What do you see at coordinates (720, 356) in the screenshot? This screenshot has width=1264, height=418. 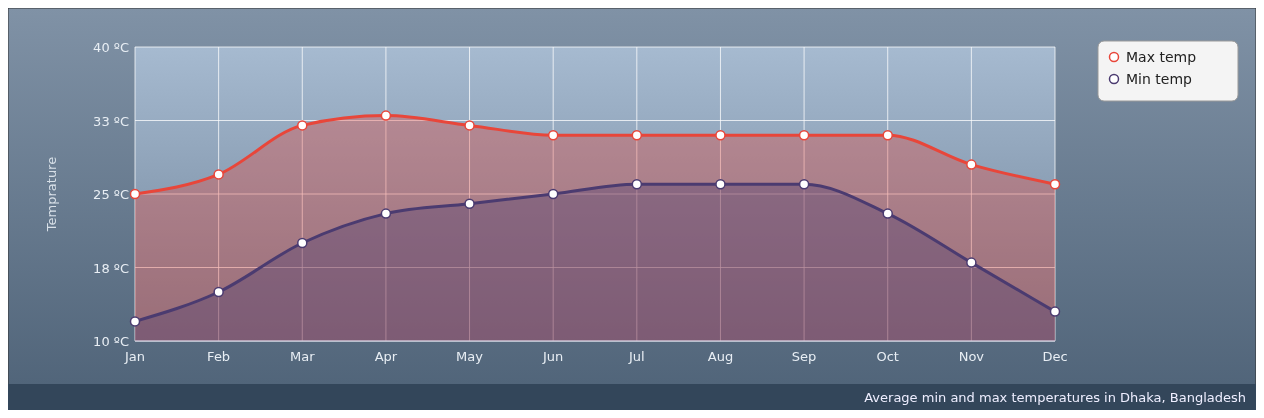 I see `x-tick-label: Aug` at bounding box center [720, 356].